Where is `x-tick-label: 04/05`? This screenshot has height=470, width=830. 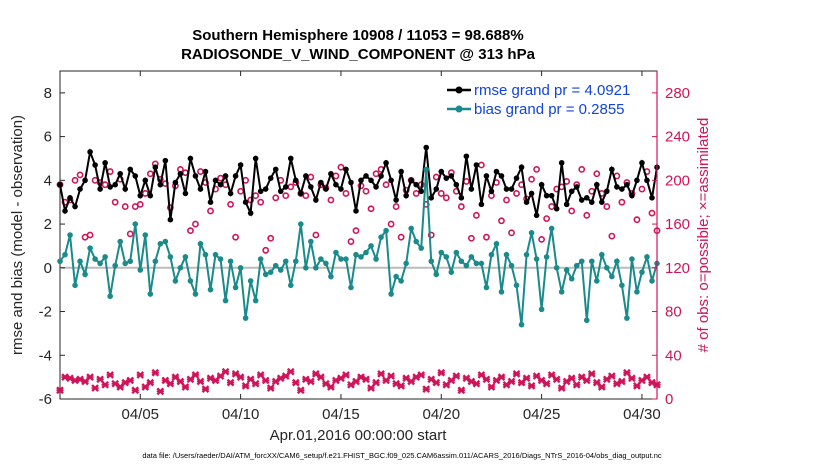
x-tick-label: 04/05 is located at coordinates (140, 414).